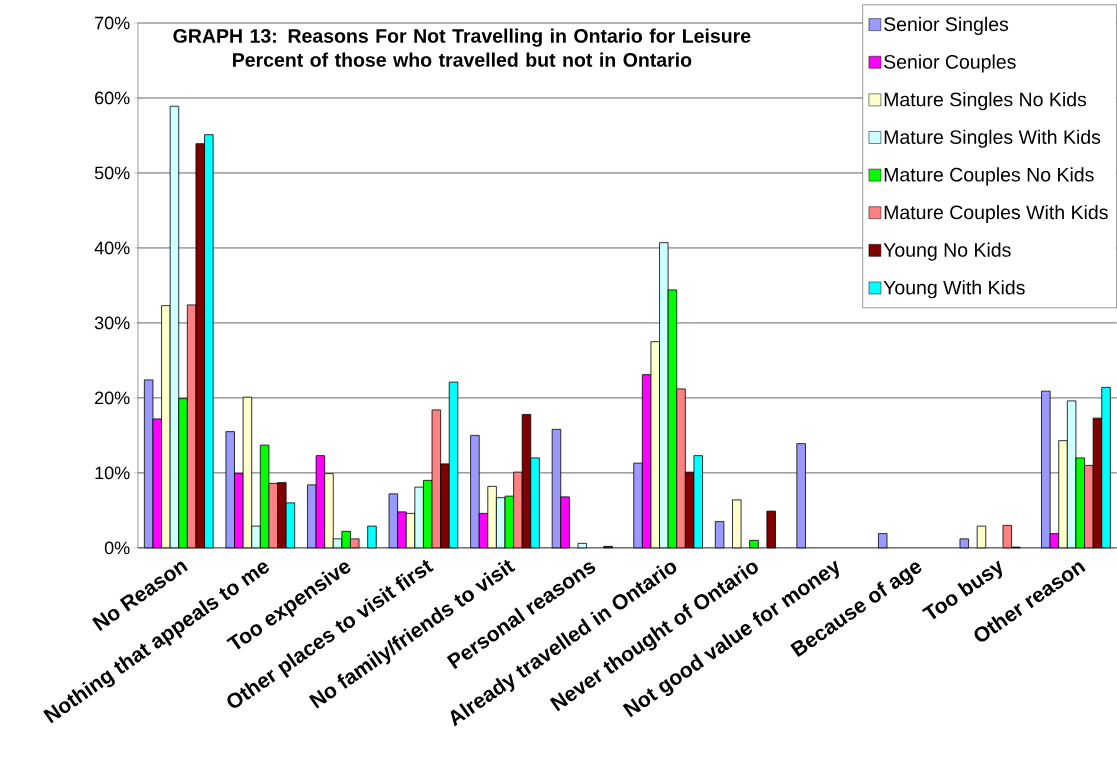  I want to click on y-tick-label: 50%, so click(112, 173).